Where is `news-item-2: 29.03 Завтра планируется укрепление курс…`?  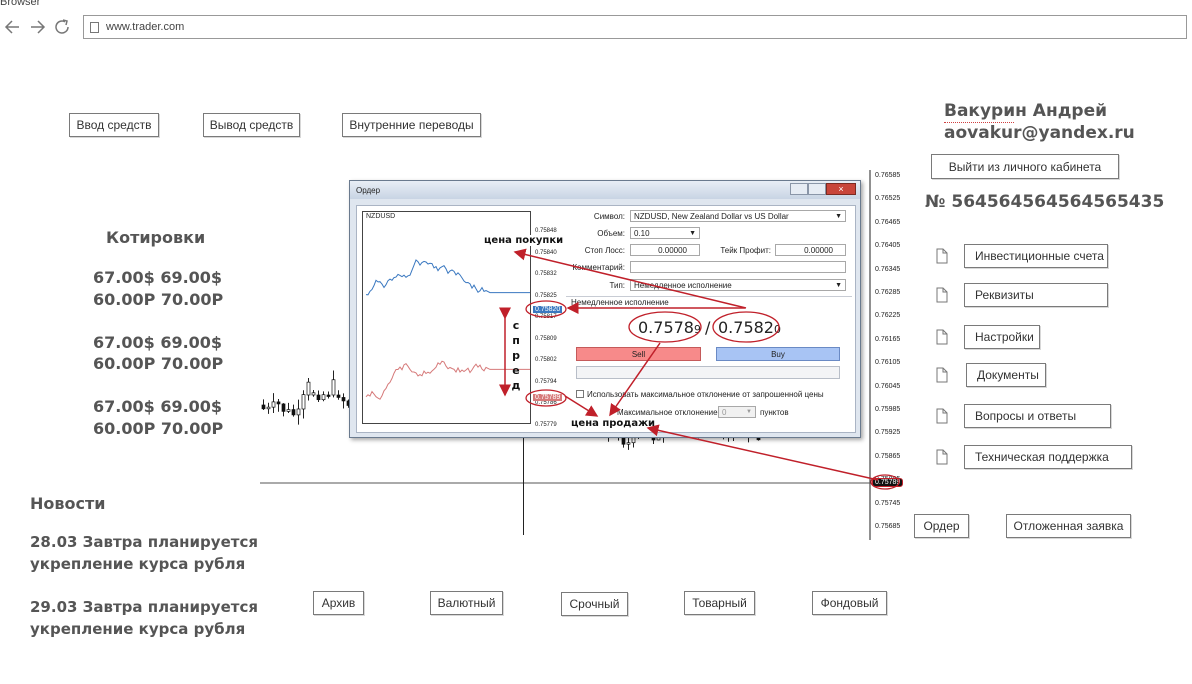
news-item-2: 29.03 Завтра планируется укрепление курс… is located at coordinates (144, 618).